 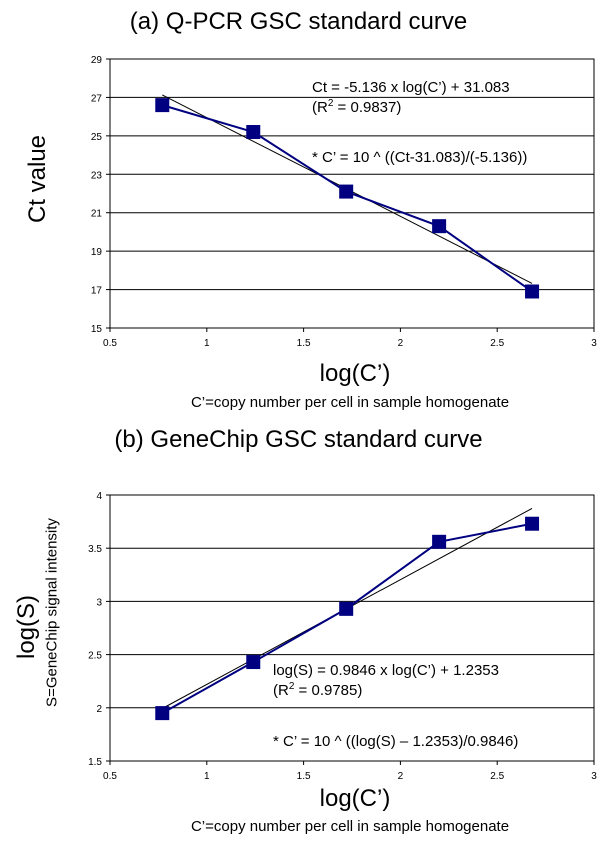 What do you see at coordinates (99, 496) in the screenshot?
I see `y-tick-label: 4` at bounding box center [99, 496].